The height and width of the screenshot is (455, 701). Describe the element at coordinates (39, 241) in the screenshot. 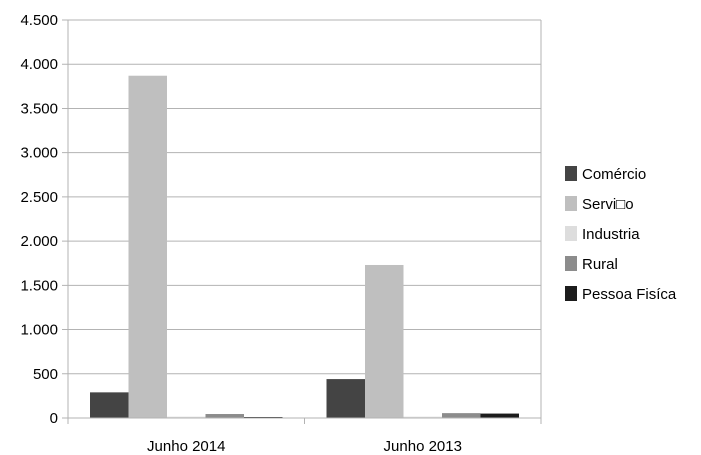

I see `y-tick-label: 2.000` at that location.